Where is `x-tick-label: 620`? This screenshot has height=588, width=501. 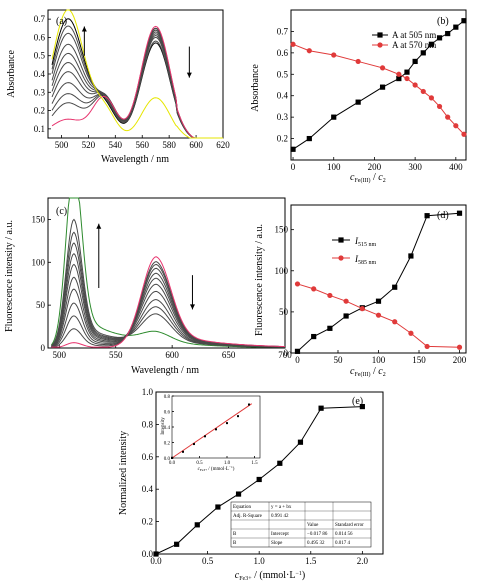 x-tick-label: 620 is located at coordinates (223, 145).